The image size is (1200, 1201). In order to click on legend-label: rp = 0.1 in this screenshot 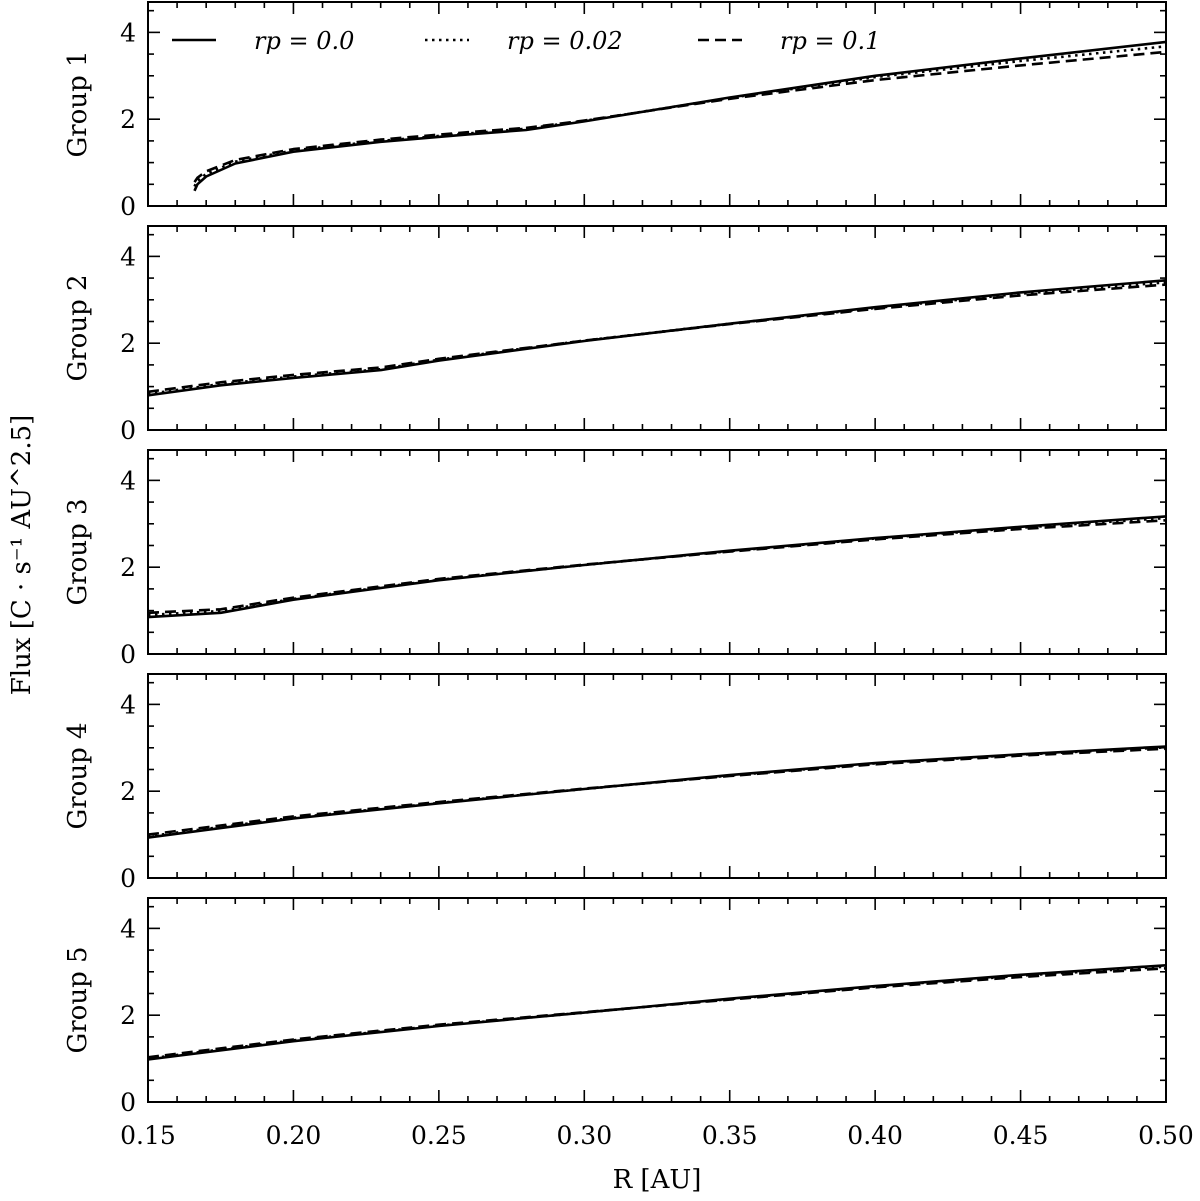, I will do `click(830, 41)`.